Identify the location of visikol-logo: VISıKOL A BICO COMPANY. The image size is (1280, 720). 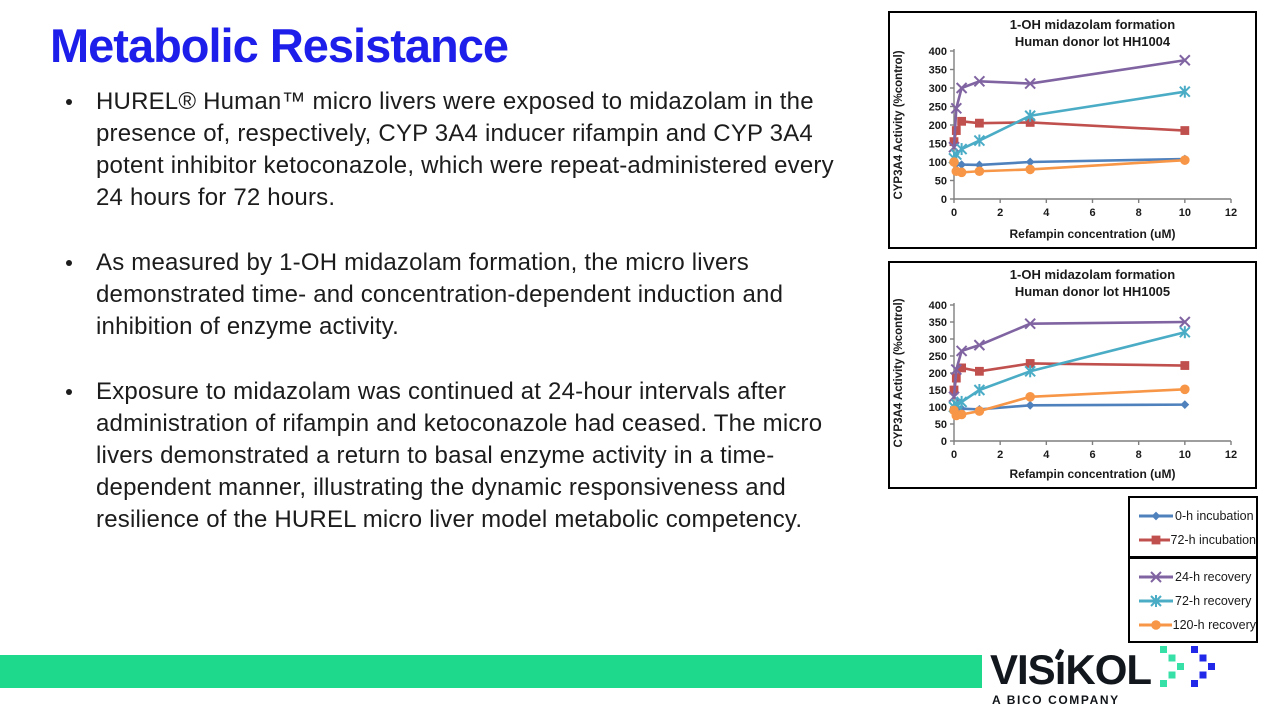
(1106, 676).